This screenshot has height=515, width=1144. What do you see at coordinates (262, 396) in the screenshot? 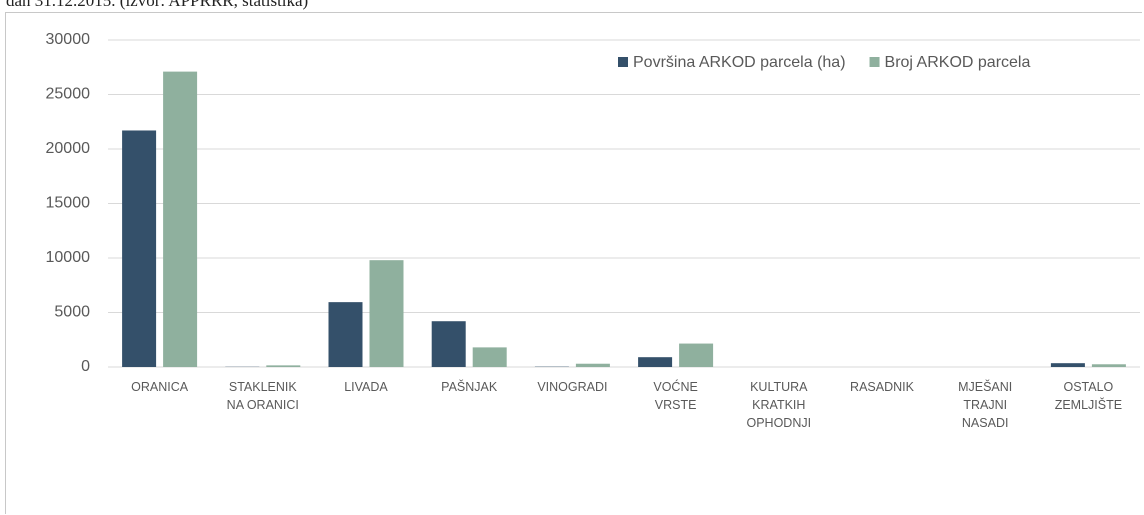
I see `x-tick-label: STAKLENIK NA ORANICI` at bounding box center [262, 396].